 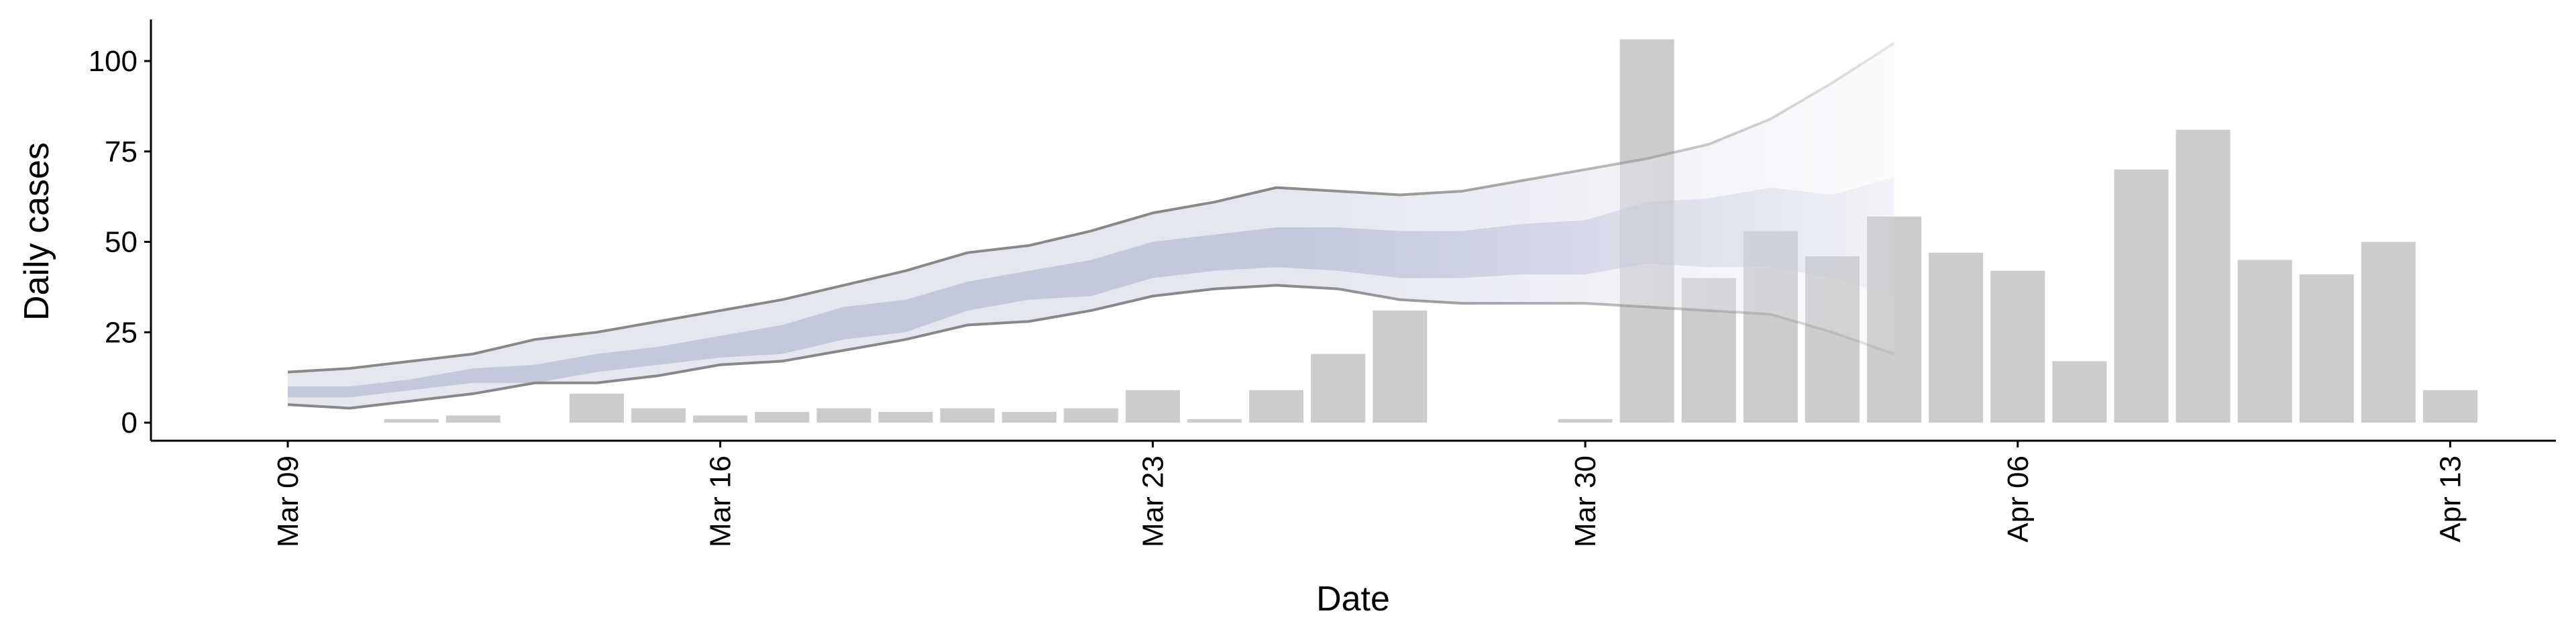 What do you see at coordinates (288, 501) in the screenshot?
I see `x-tick-label: Mar 09` at bounding box center [288, 501].